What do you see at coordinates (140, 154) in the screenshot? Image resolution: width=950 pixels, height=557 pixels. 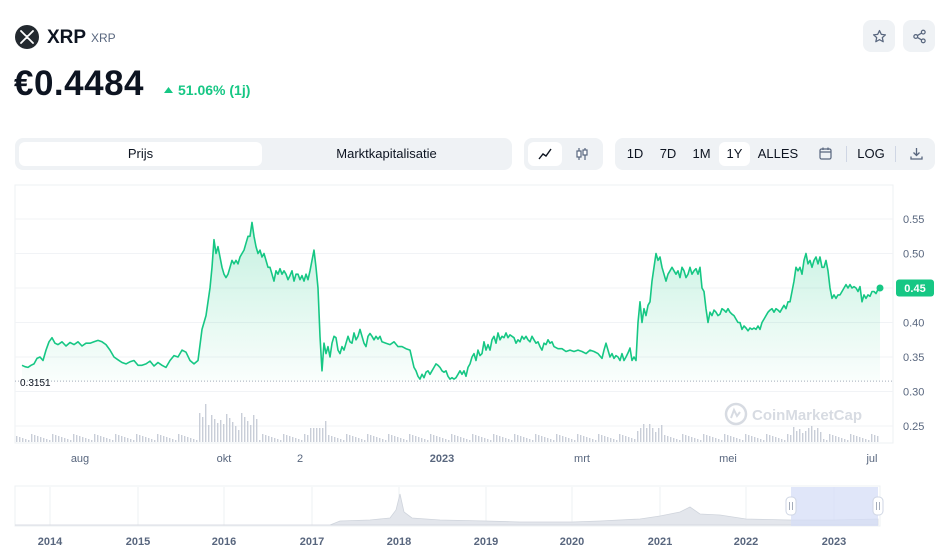 I see `tab-prijs: Prijs` at bounding box center [140, 154].